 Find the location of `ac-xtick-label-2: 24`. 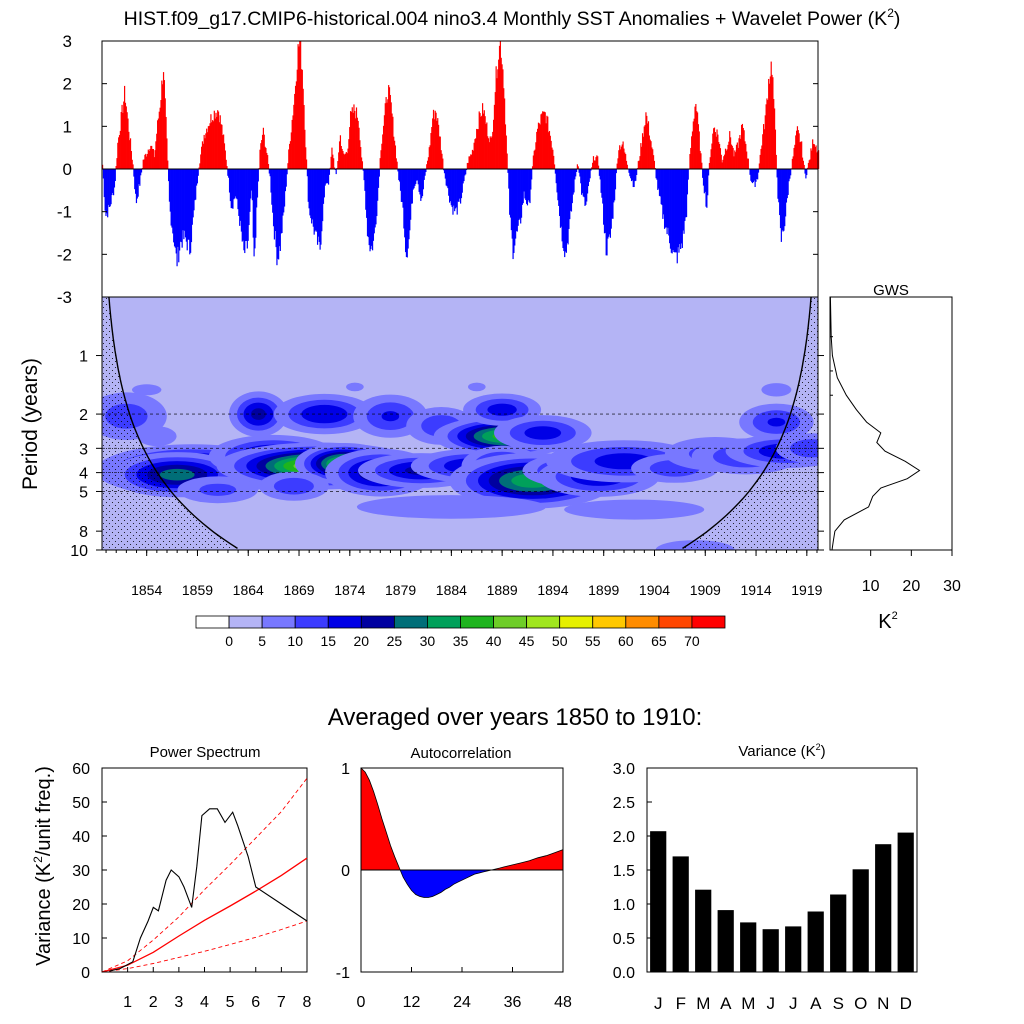

ac-xtick-label-2: 24 is located at coordinates (462, 1002).